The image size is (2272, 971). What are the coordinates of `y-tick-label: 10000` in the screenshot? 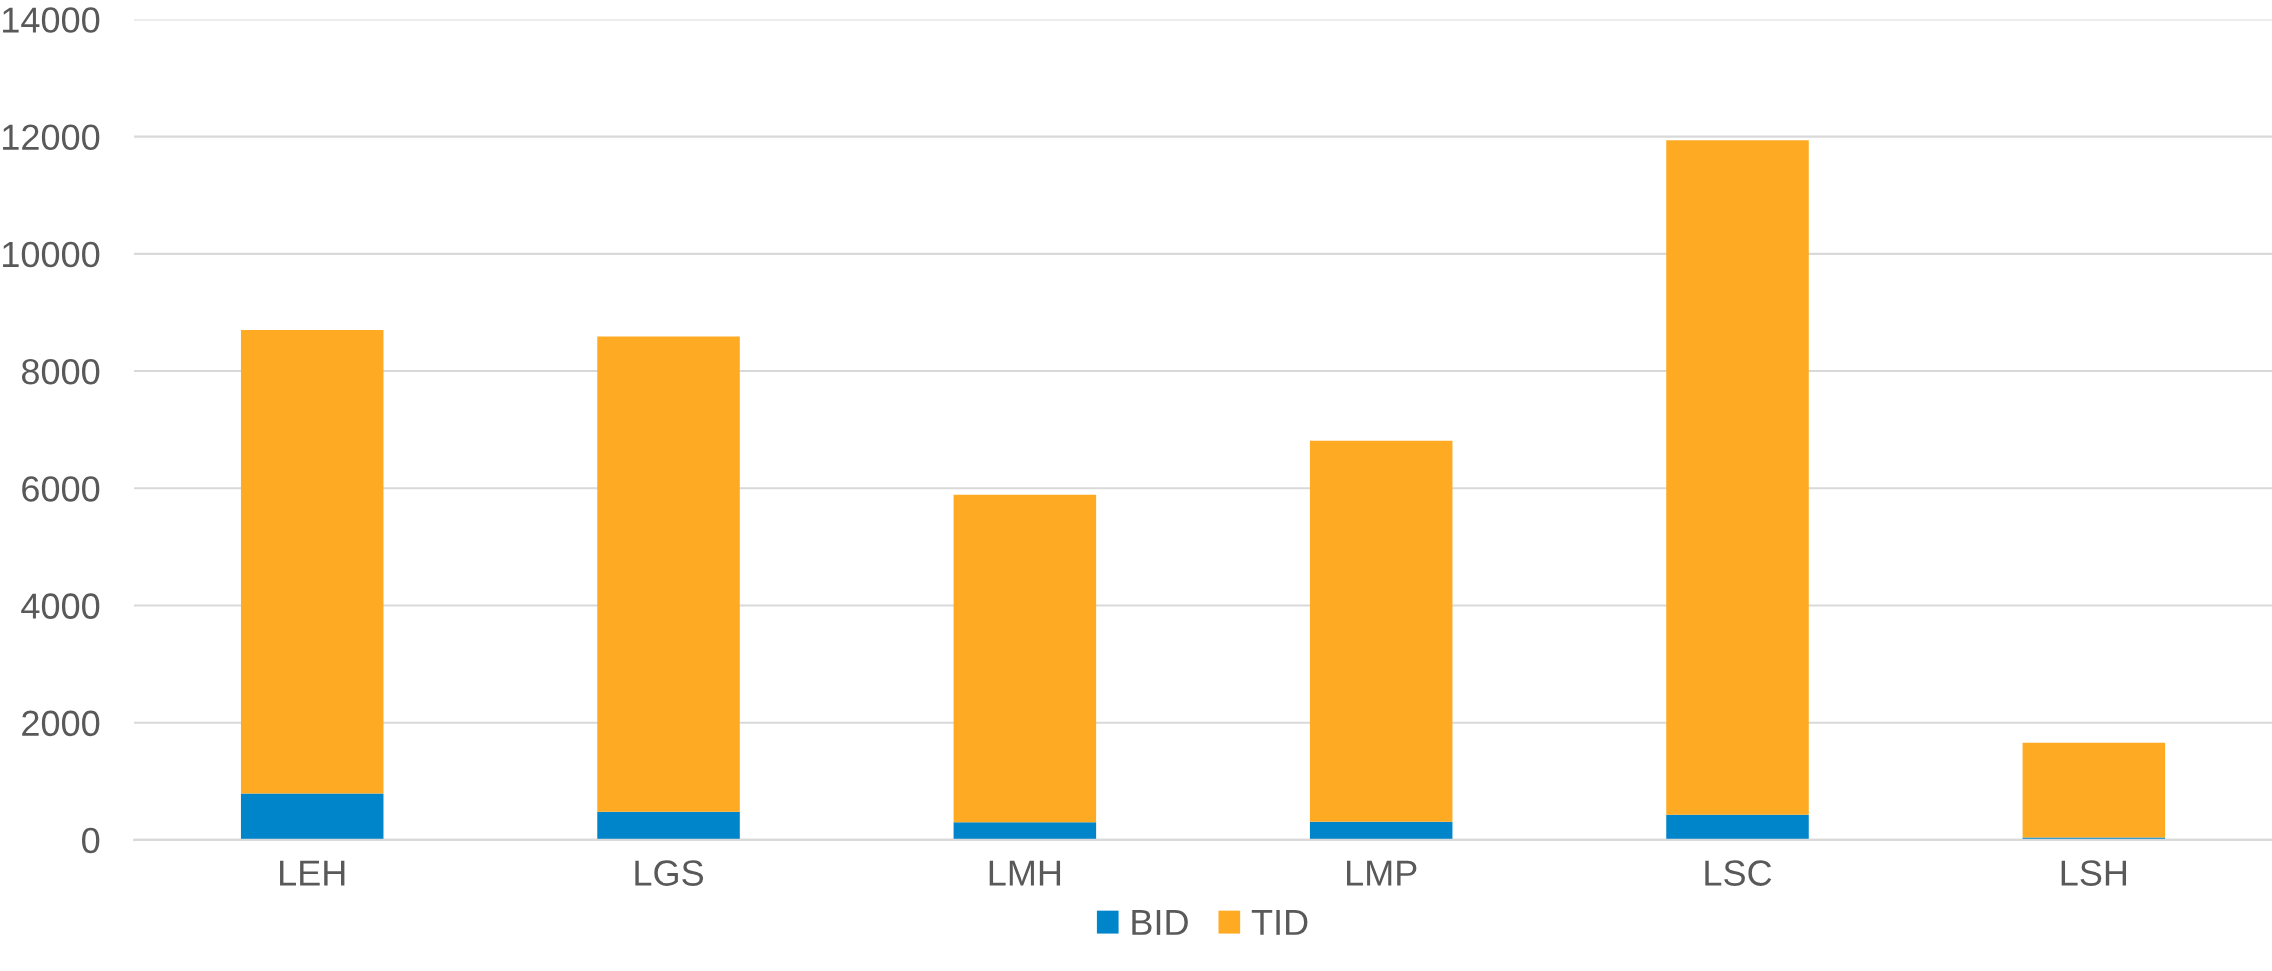 It's located at (51, 254).